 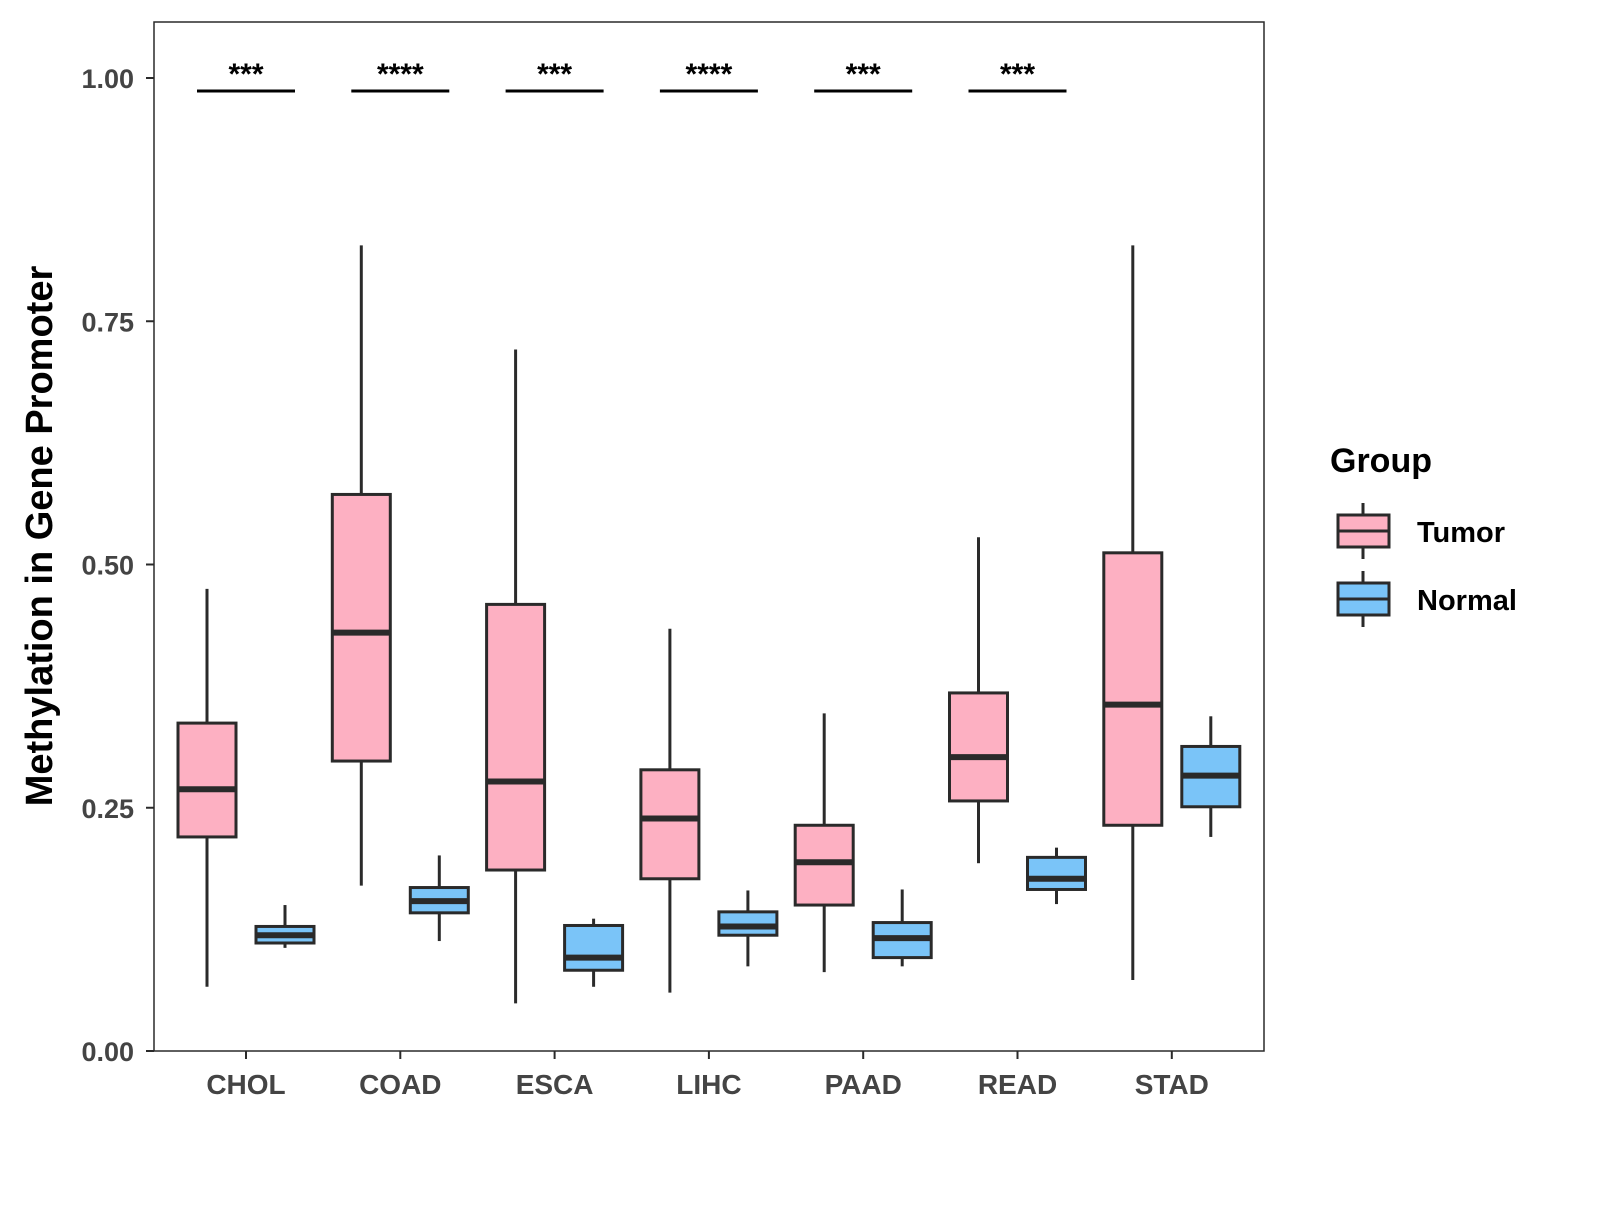 I want to click on box-tumor-esca, so click(x=516, y=676).